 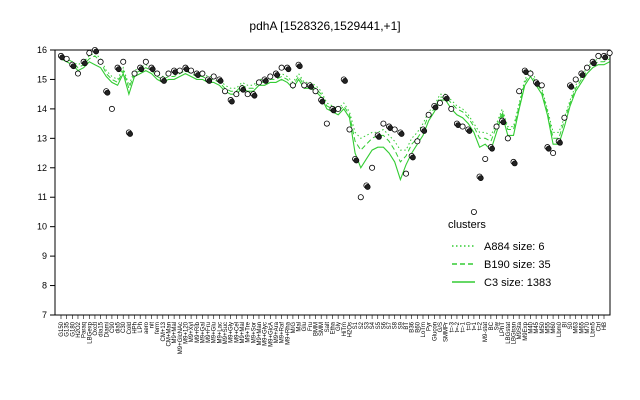 What do you see at coordinates (452, 326) in the screenshot?
I see `x-tick-label: t=-3` at bounding box center [452, 326].